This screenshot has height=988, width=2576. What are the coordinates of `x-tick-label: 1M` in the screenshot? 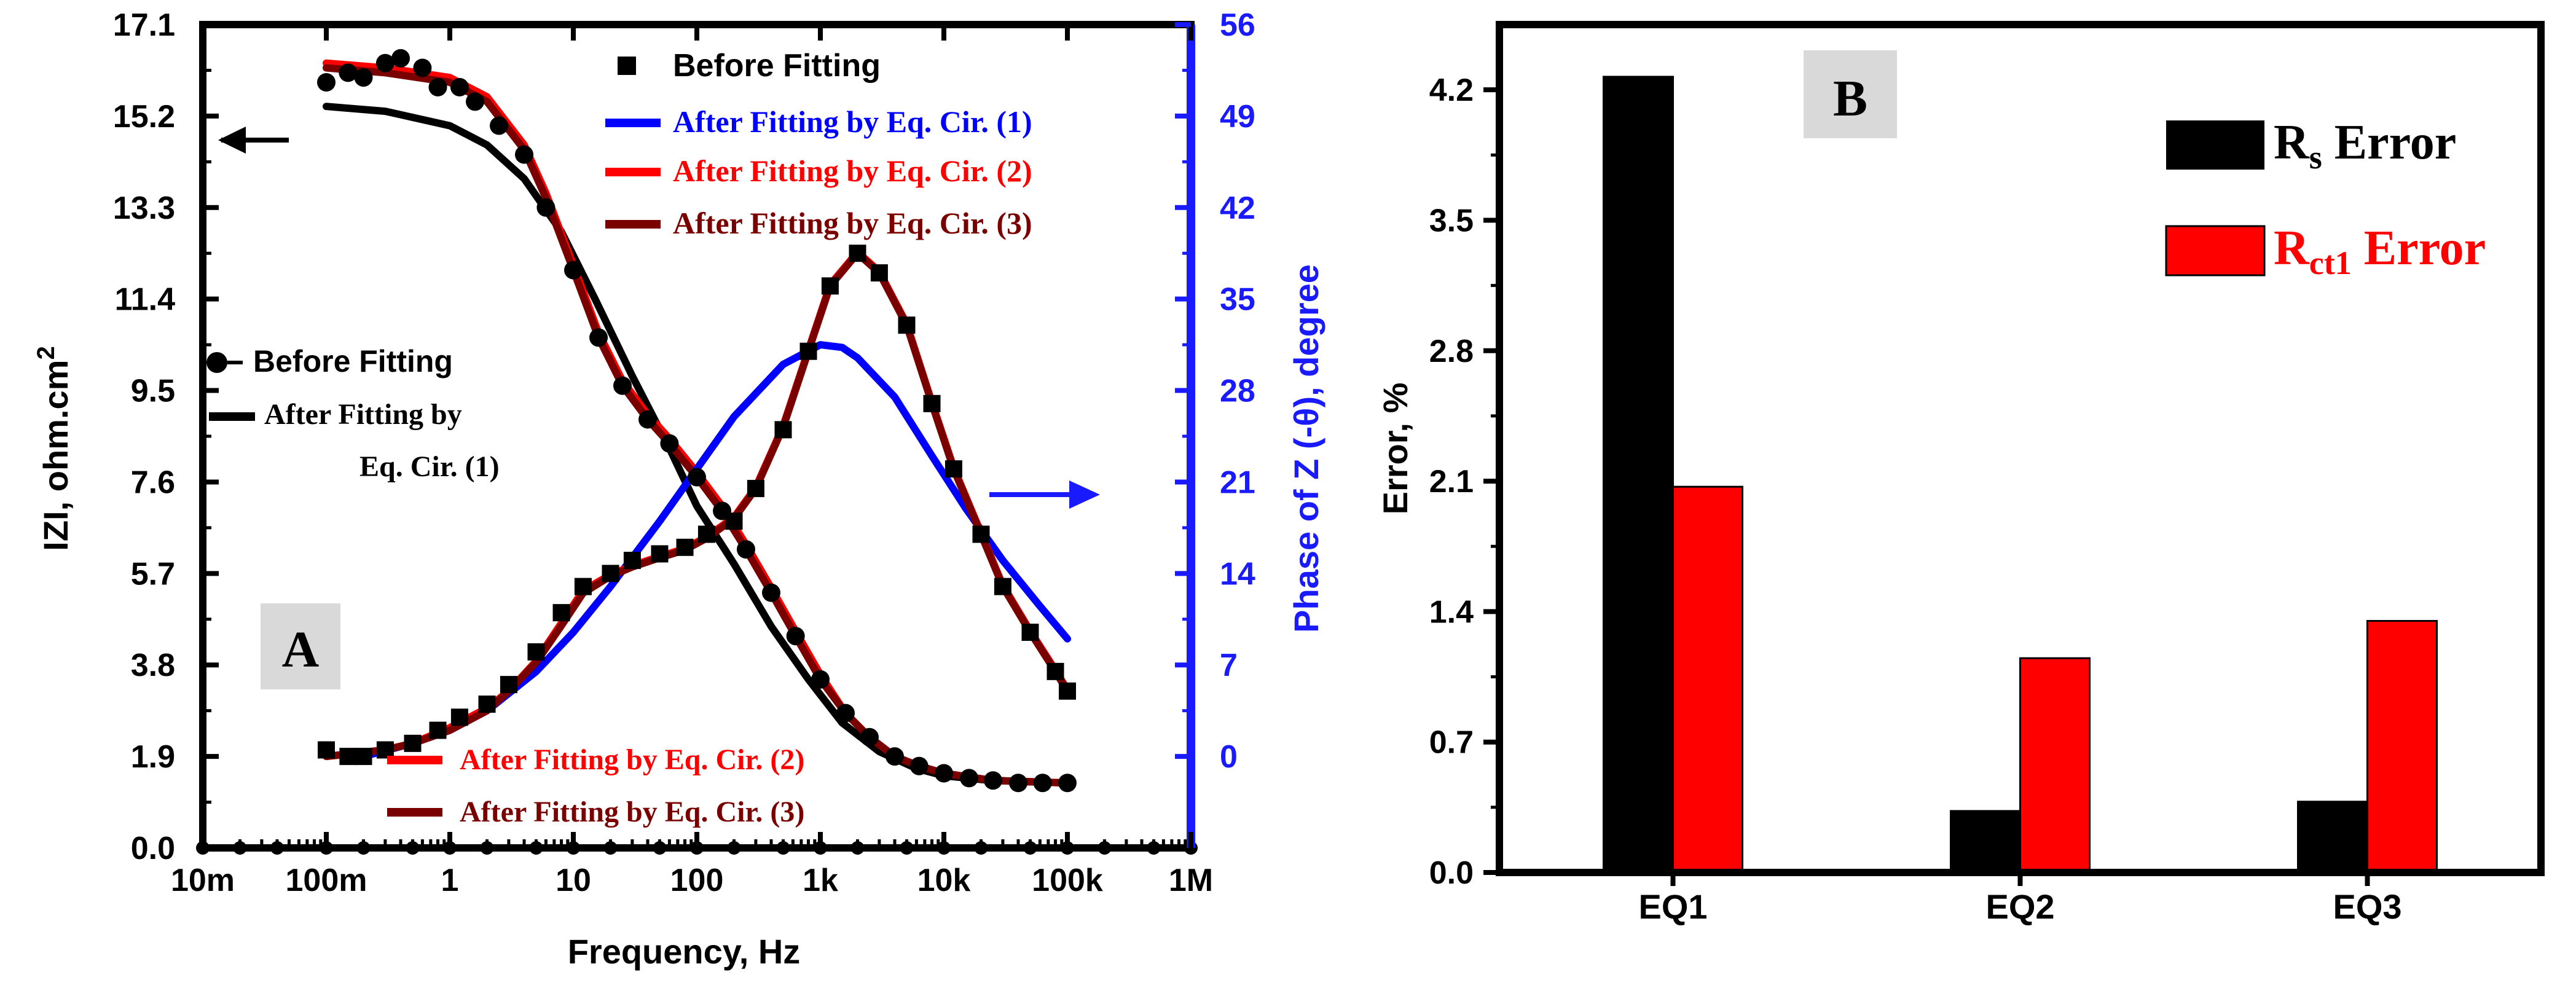 It's located at (1191, 881).